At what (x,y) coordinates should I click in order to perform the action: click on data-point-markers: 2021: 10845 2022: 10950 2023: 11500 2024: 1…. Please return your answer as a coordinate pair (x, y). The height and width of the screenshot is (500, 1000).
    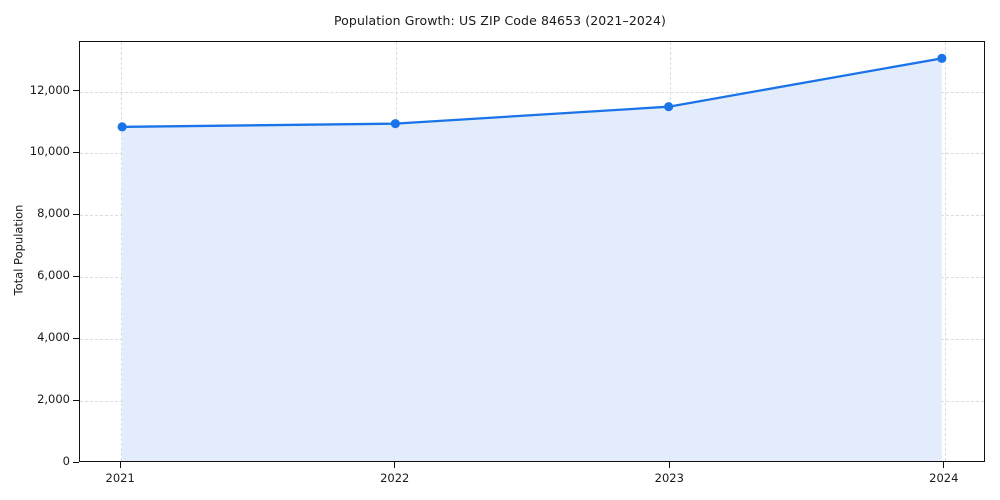
    Looking at the image, I should click on (532, 92).